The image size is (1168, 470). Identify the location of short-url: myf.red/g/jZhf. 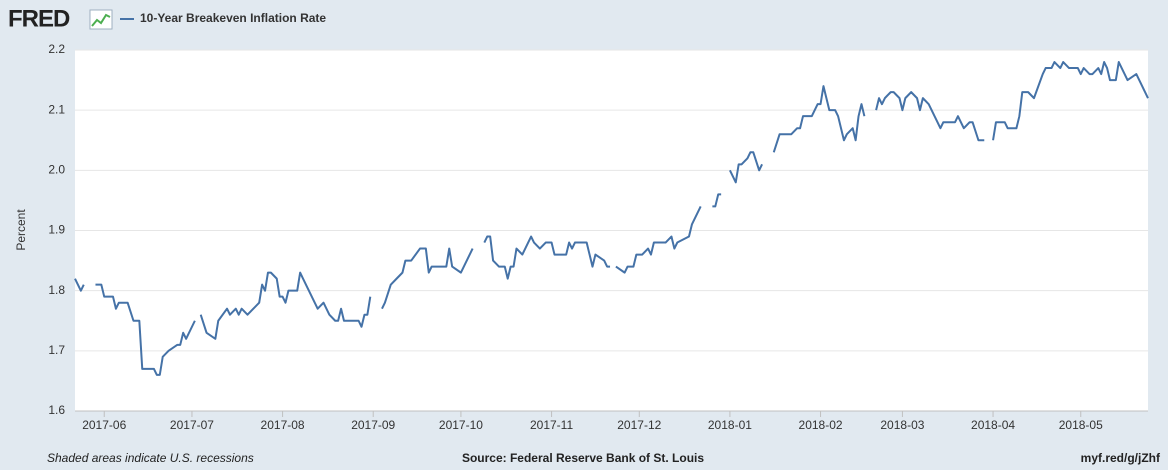
(1121, 458).